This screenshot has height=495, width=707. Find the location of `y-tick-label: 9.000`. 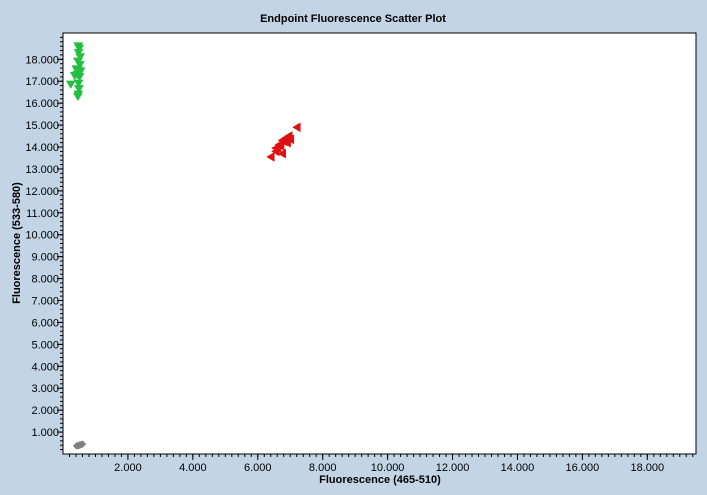

y-tick-label: 9.000 is located at coordinates (45, 258).